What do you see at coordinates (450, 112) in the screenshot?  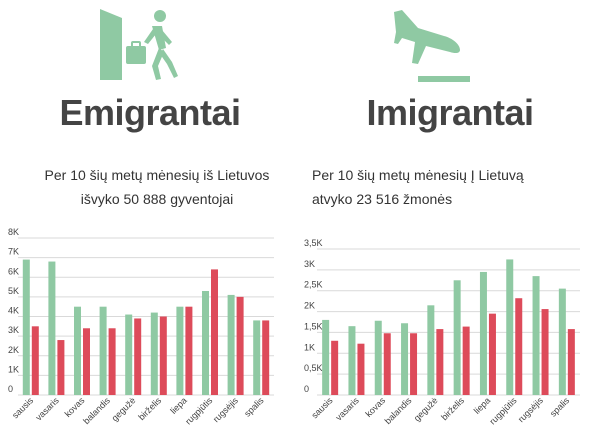 I see `immigrants-title: Imigrantai` at bounding box center [450, 112].